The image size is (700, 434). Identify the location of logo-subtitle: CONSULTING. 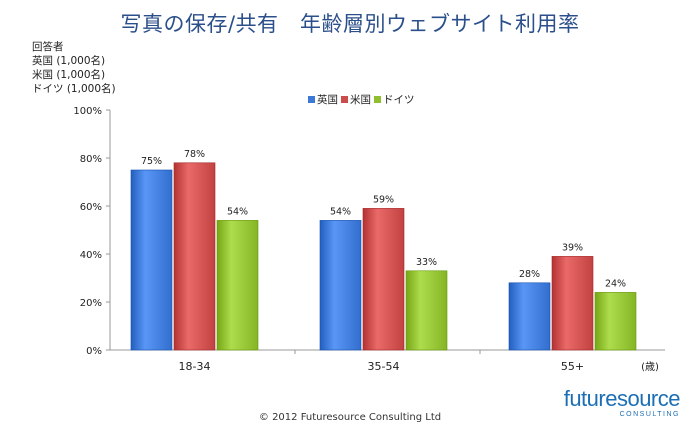
(649, 414).